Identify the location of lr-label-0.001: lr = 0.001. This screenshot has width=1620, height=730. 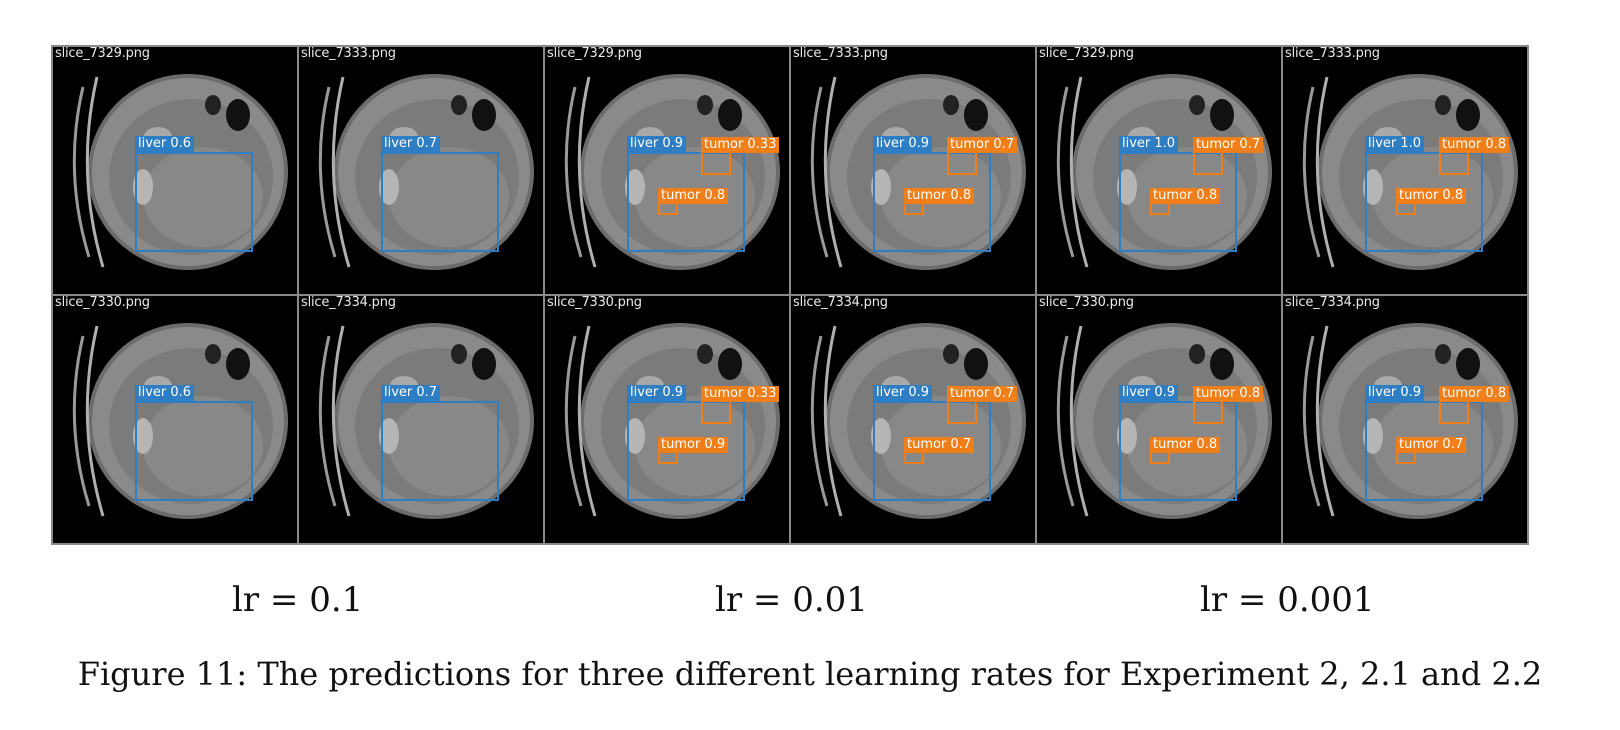
(1287, 600).